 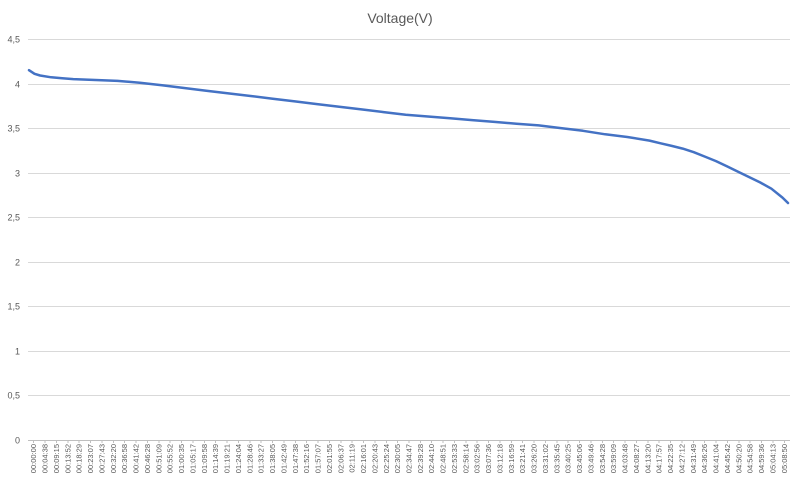 I want to click on x-tick-label: 04:36:26, so click(x=704, y=458).